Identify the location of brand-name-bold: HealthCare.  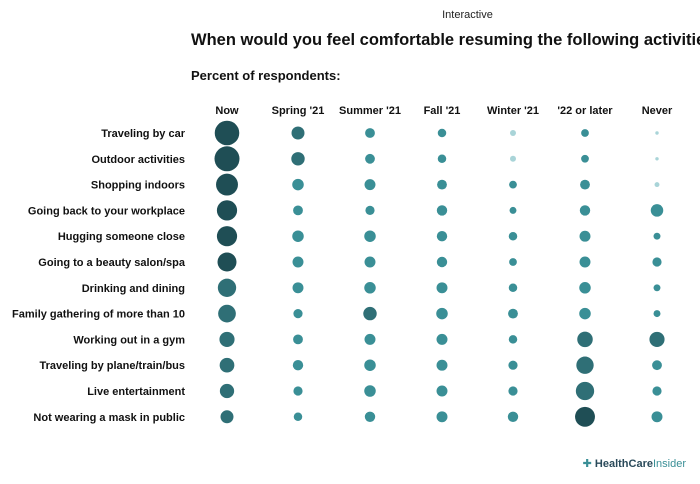
(623, 464).